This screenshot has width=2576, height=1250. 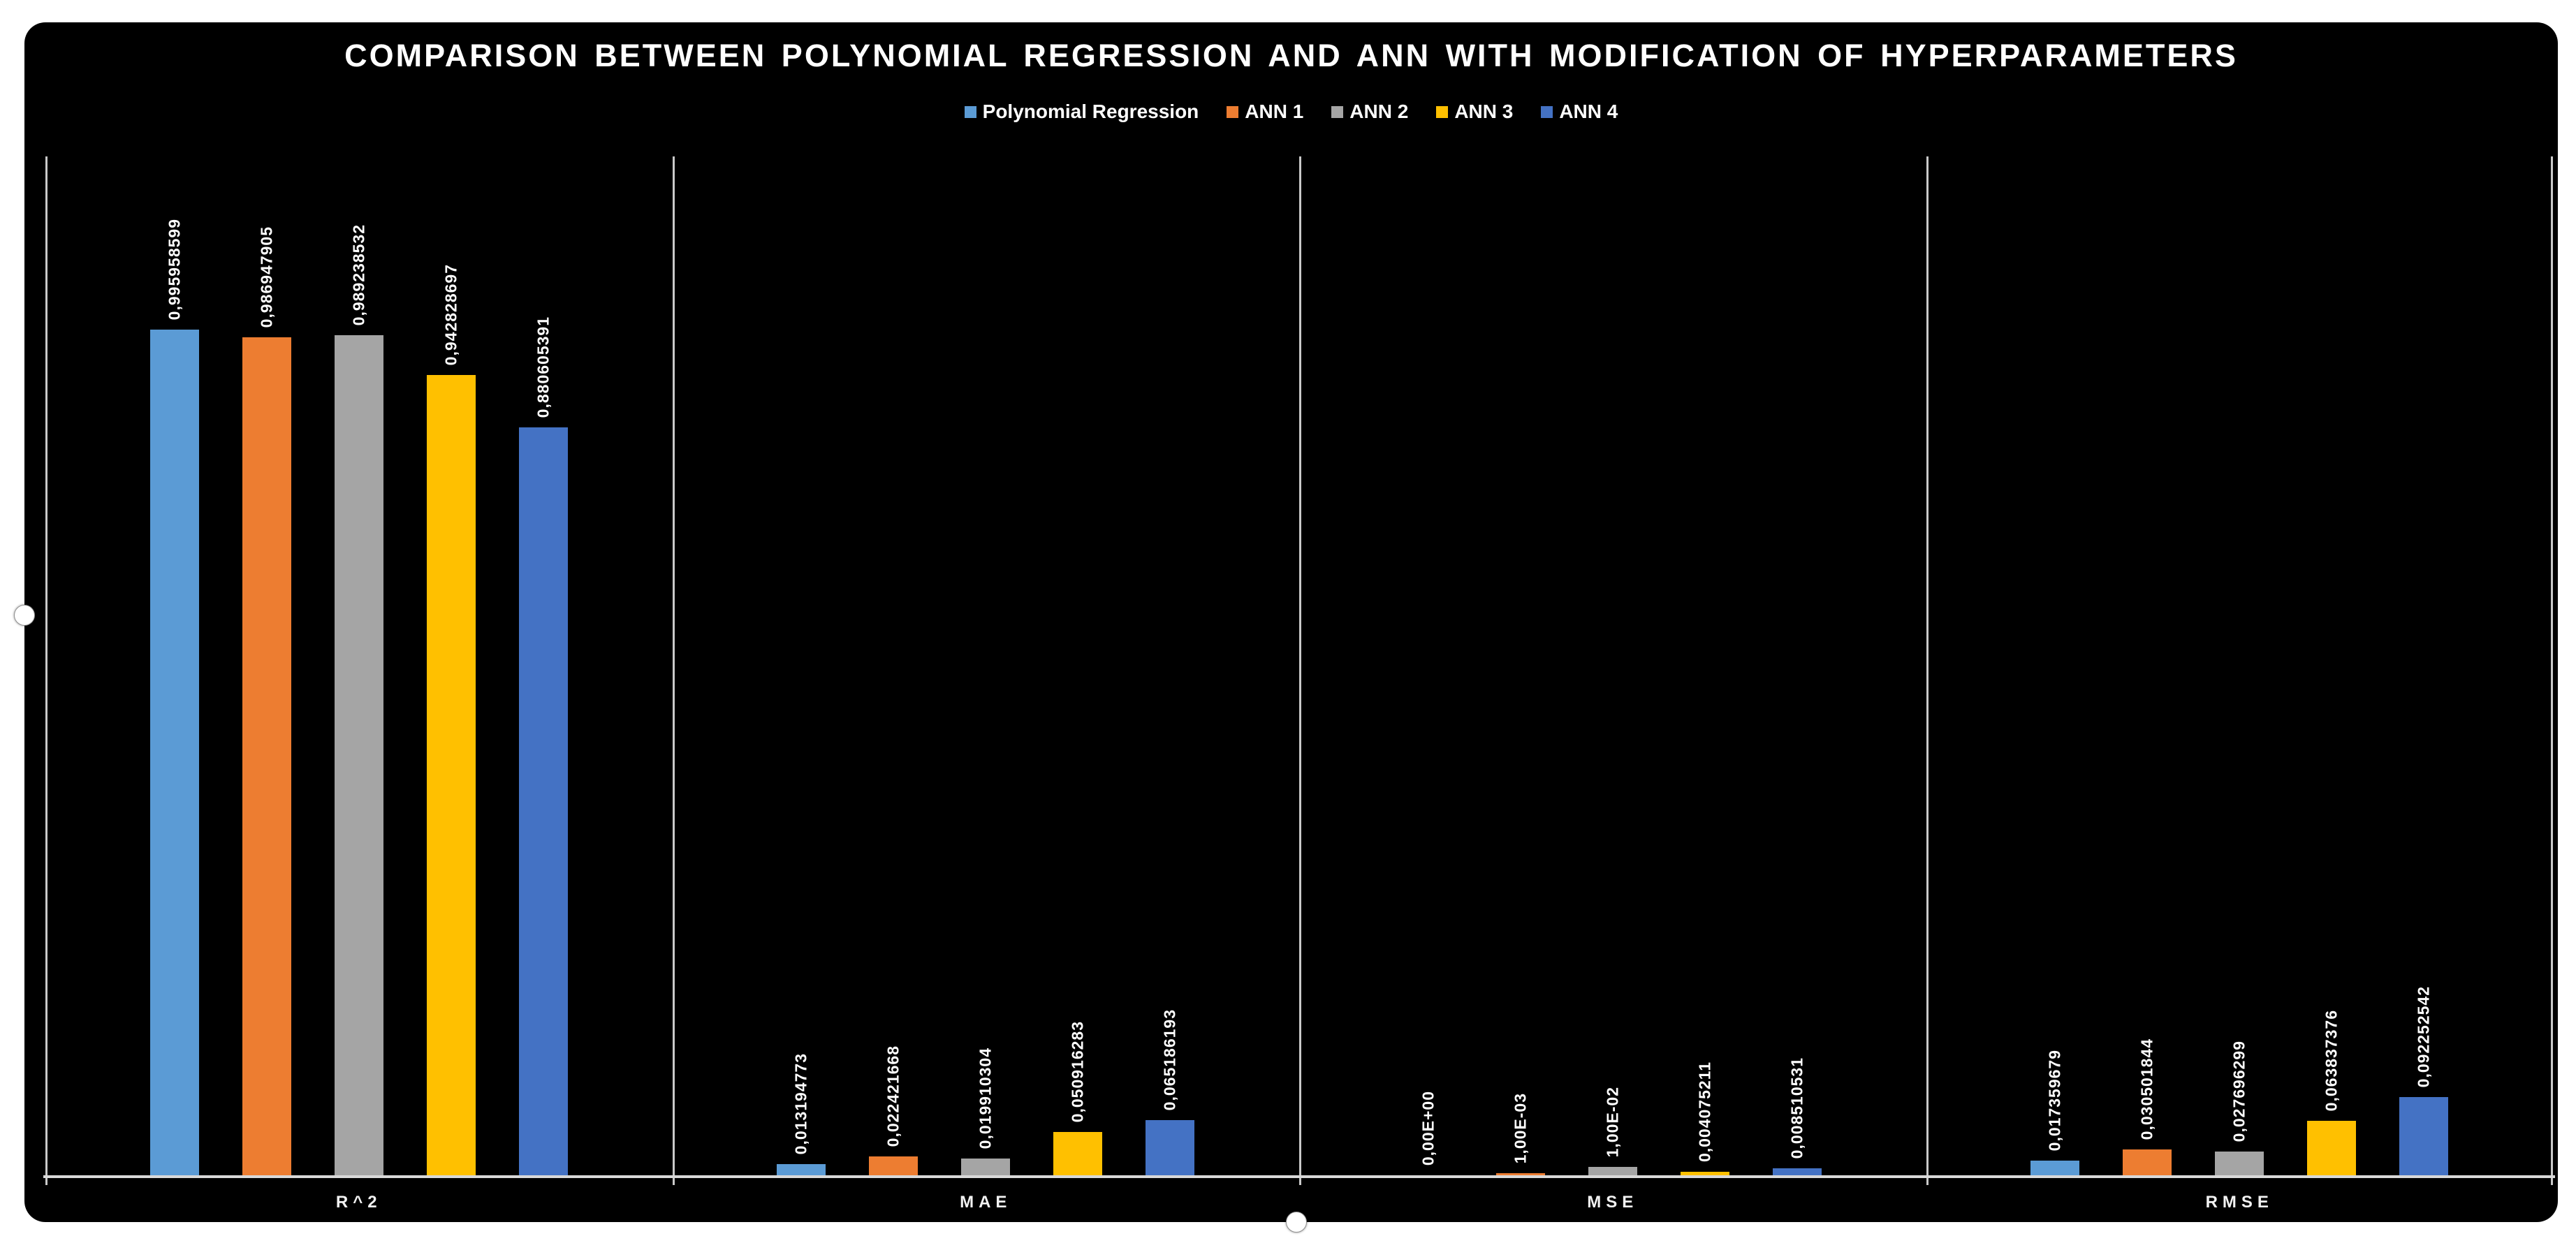 I want to click on bar: 0,030501844, so click(x=2147, y=1106).